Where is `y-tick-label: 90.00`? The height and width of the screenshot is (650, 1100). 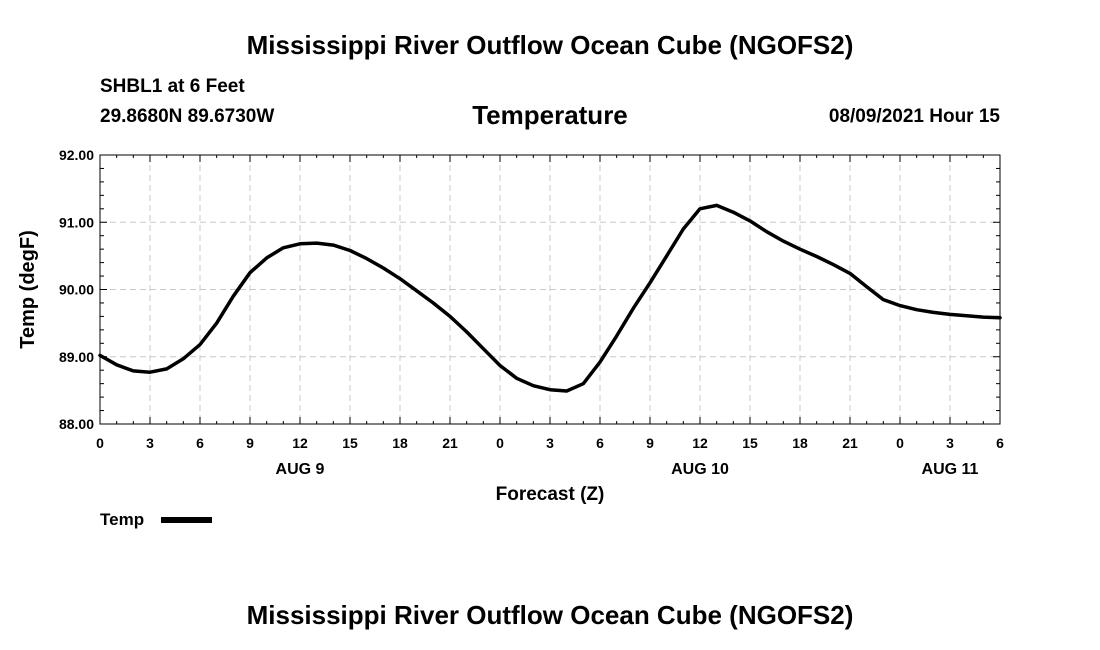 y-tick-label: 90.00 is located at coordinates (76, 290).